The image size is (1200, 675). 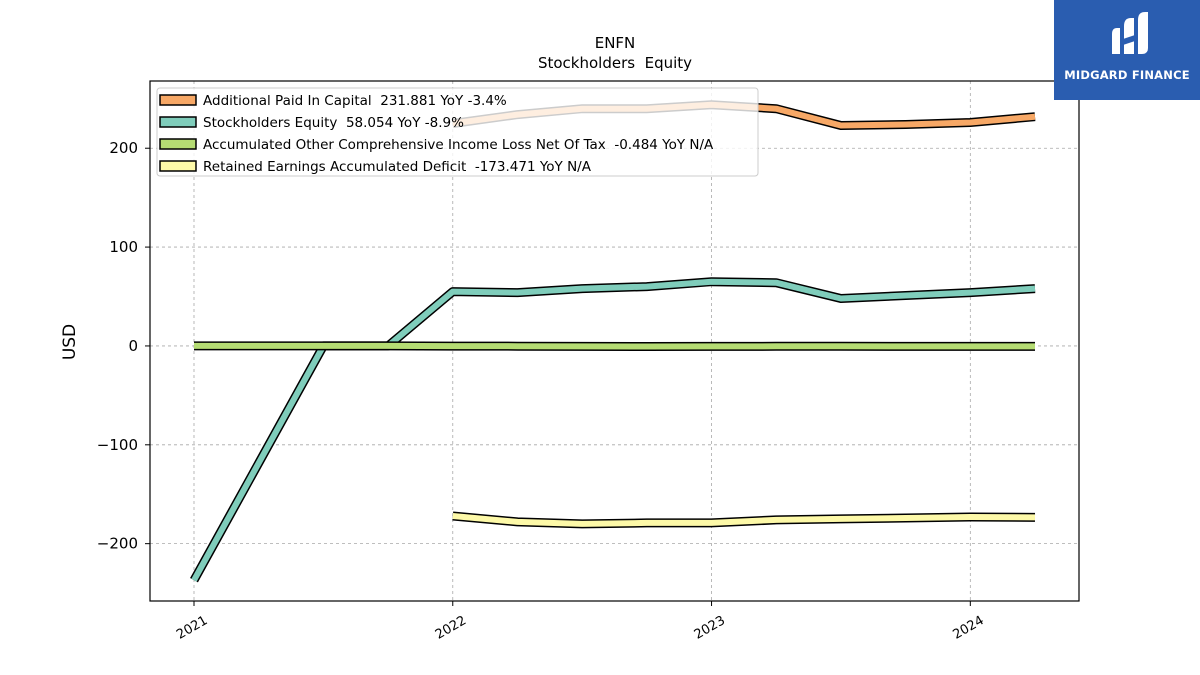 I want to click on legend-label: Stockholders Equity 58.054 YoY -8.9%, so click(x=333, y=123).